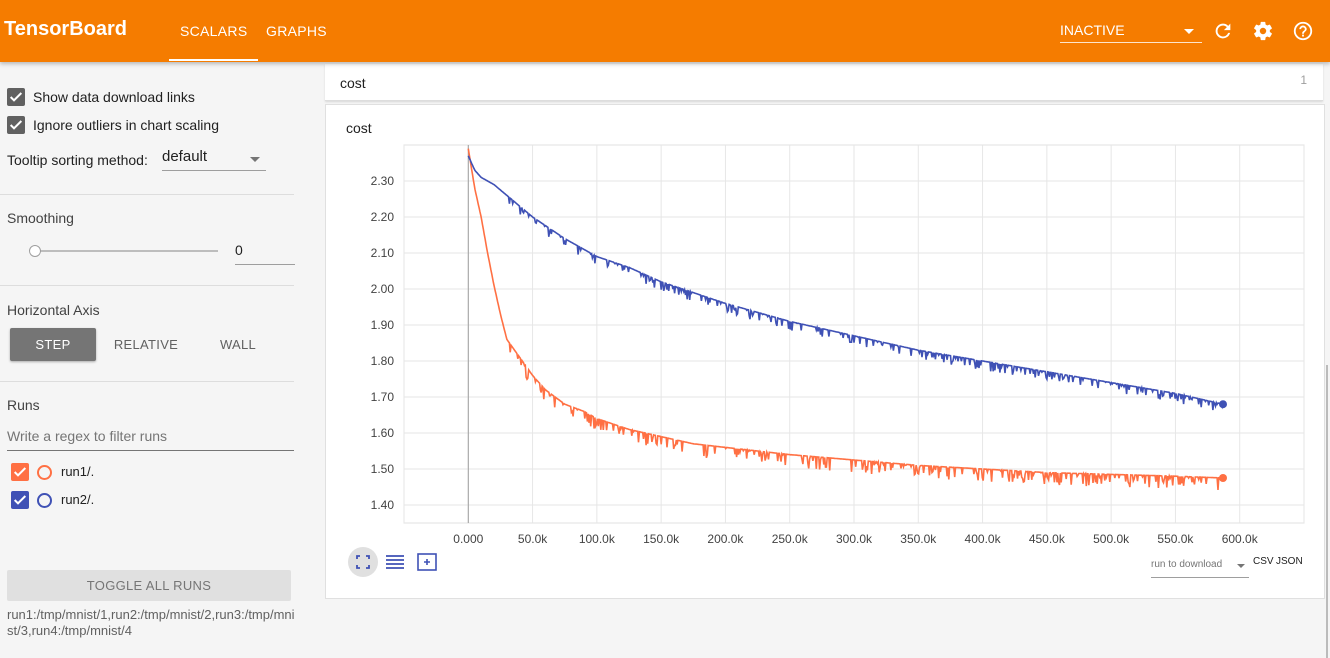 This screenshot has height=658, width=1330. I want to click on toggle-log-scale-icon, so click(395, 562).